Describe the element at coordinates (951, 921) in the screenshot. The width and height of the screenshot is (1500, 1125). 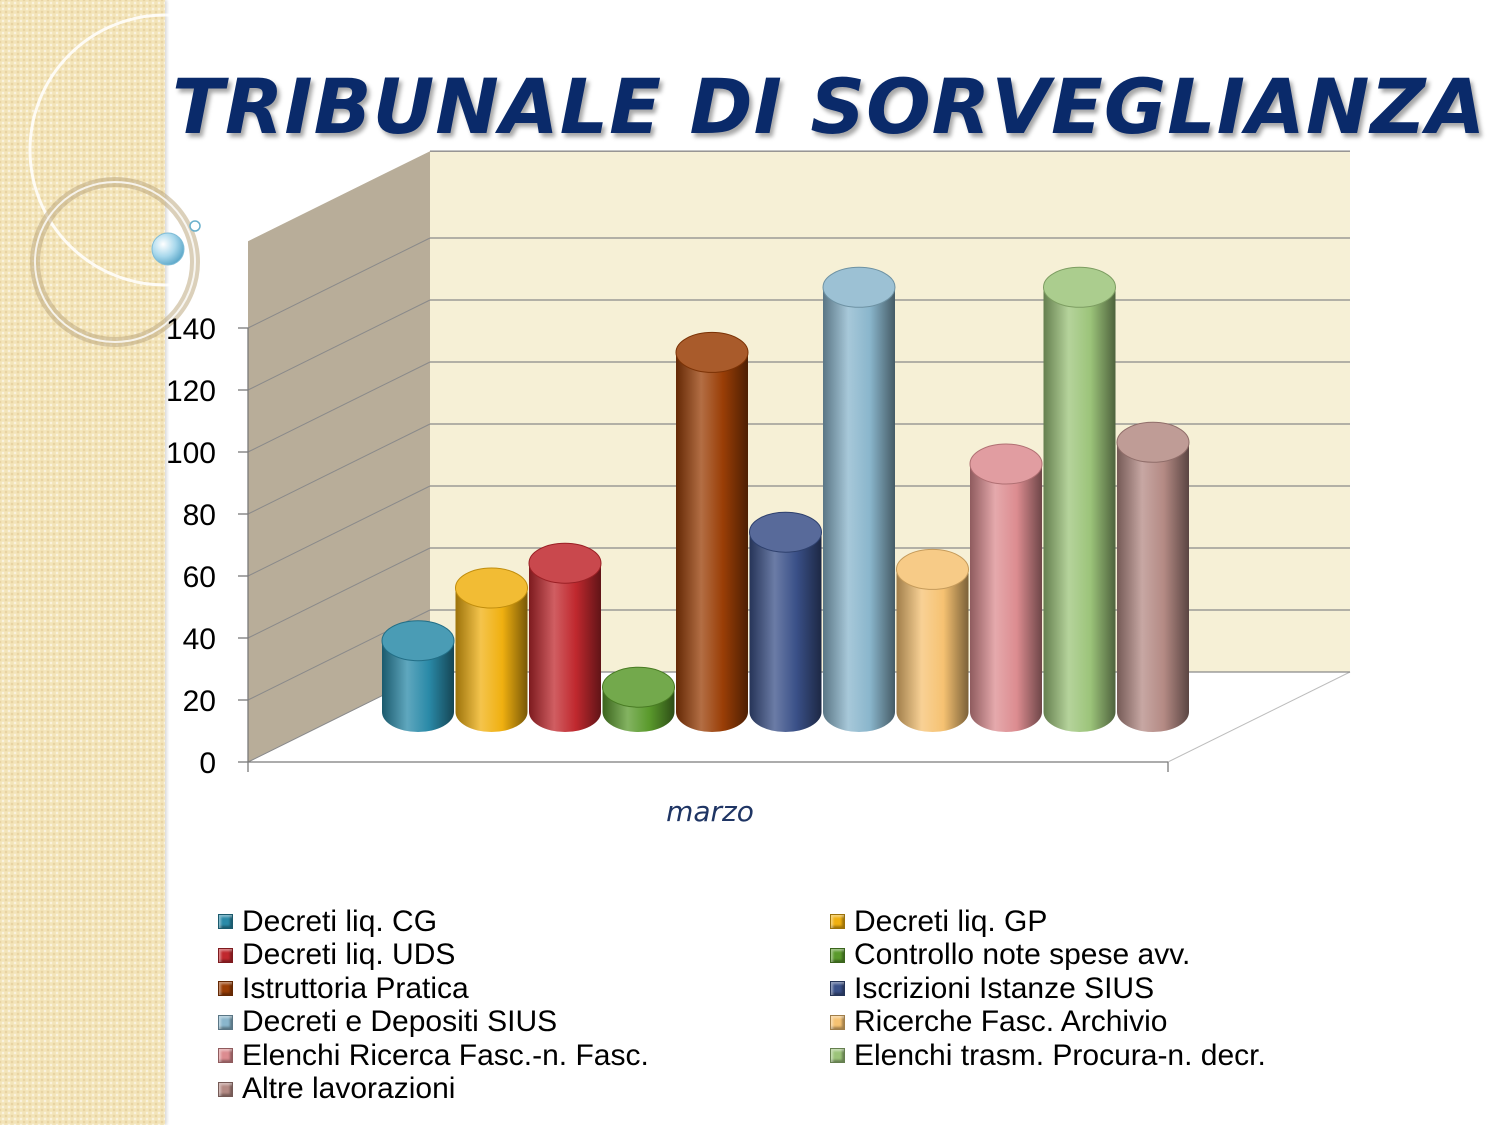
I see `legend-label: Decreti liq. GP` at that location.